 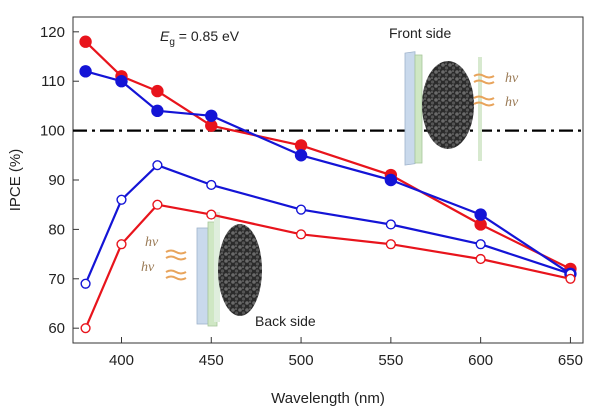 I want to click on bandgap-annotation: Eg = 0.85 eV, so click(x=200, y=38).